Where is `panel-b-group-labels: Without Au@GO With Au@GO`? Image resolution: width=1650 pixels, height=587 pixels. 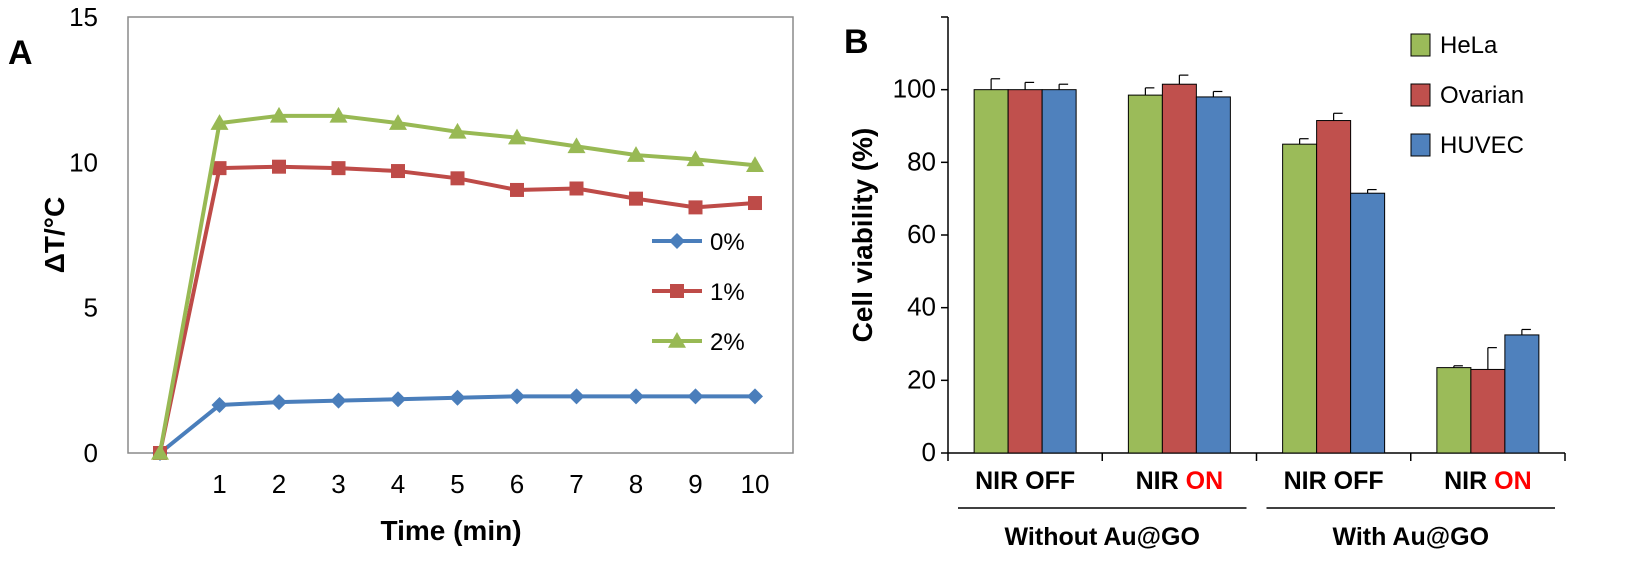 panel-b-group-labels: Without Au@GO With Au@GO is located at coordinates (1256, 529).